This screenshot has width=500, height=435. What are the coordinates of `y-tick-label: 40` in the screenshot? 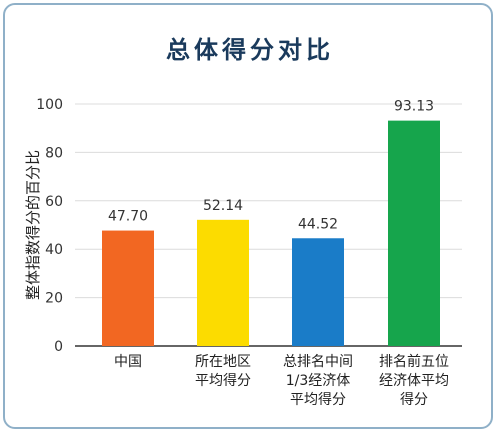 It's located at (54, 250).